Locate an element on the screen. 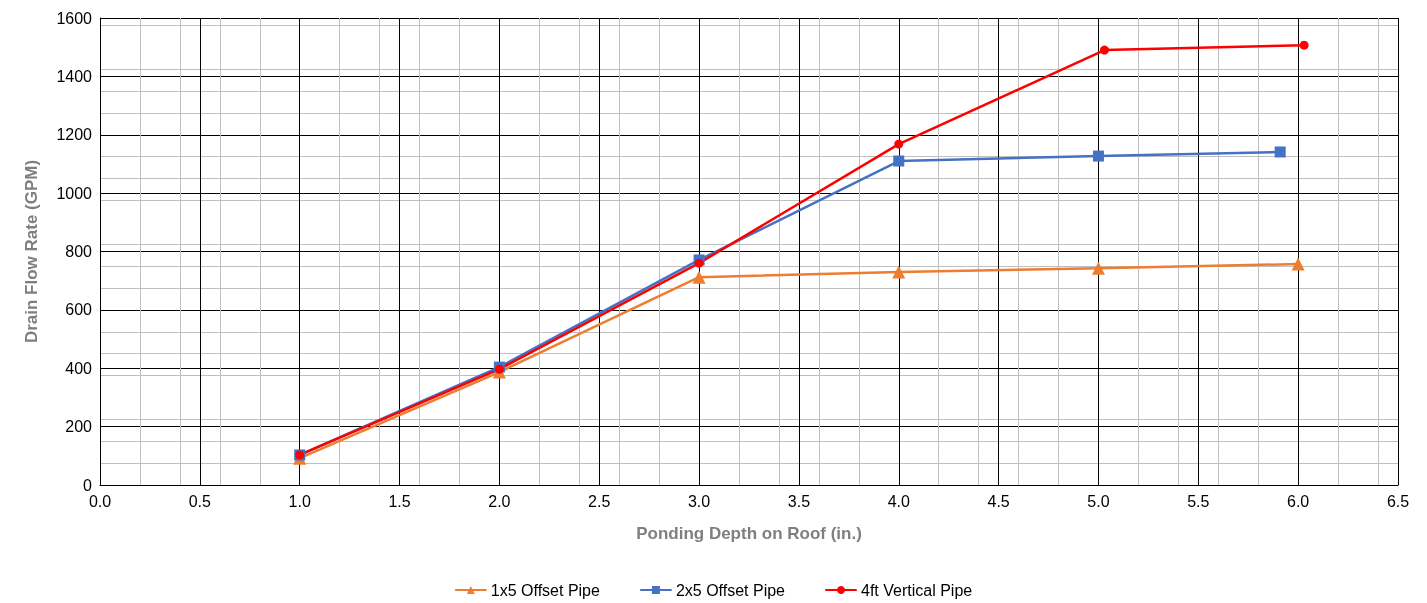  x-tick-label: 5.0 is located at coordinates (1098, 501).